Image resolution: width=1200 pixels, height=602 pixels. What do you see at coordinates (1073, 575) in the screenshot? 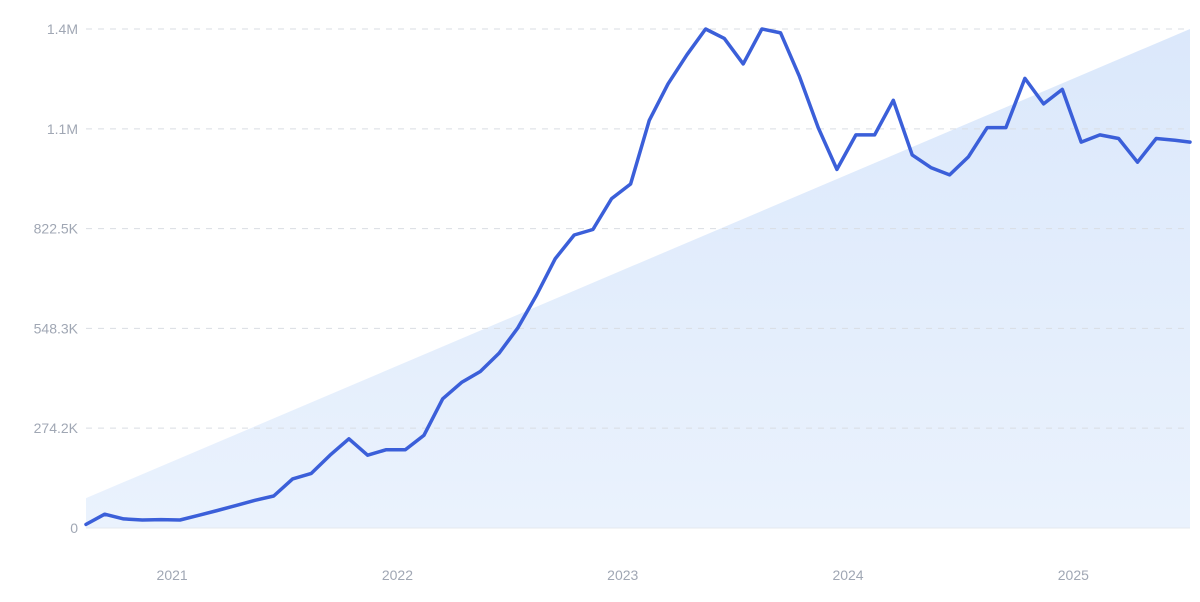
I see `x-tick-label: 2025` at bounding box center [1073, 575].